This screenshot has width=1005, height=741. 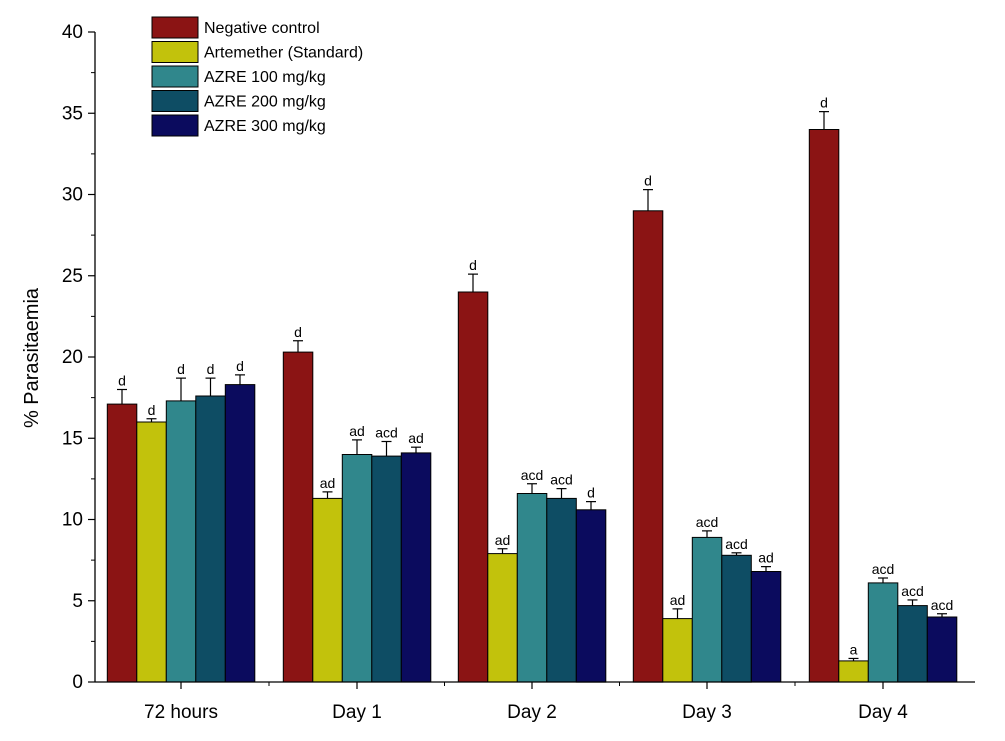 What do you see at coordinates (883, 712) in the screenshot?
I see `x-tick-label: Day 4` at bounding box center [883, 712].